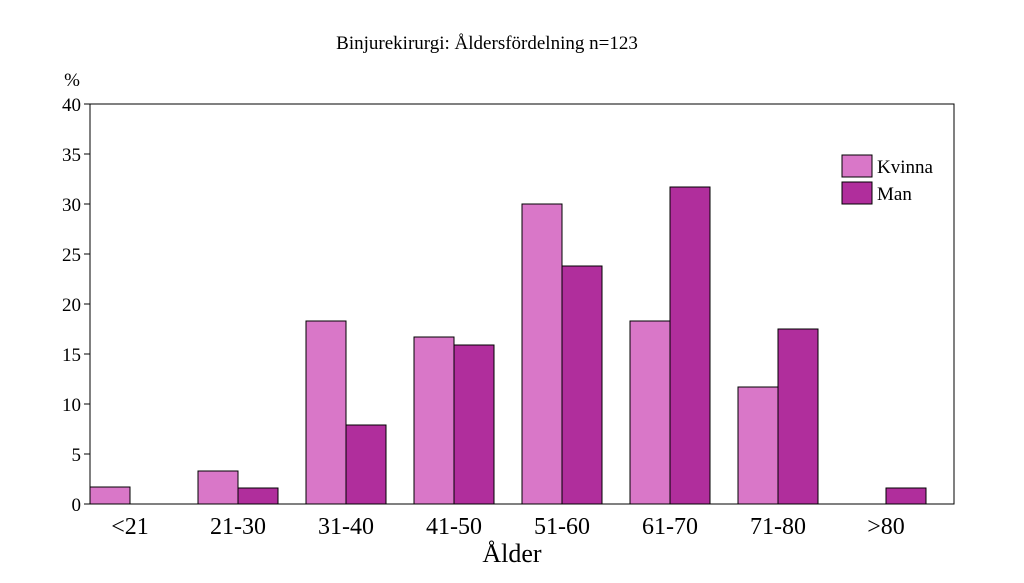 The width and height of the screenshot is (1024, 583). I want to click on y-tick-label: 35, so click(71, 155).